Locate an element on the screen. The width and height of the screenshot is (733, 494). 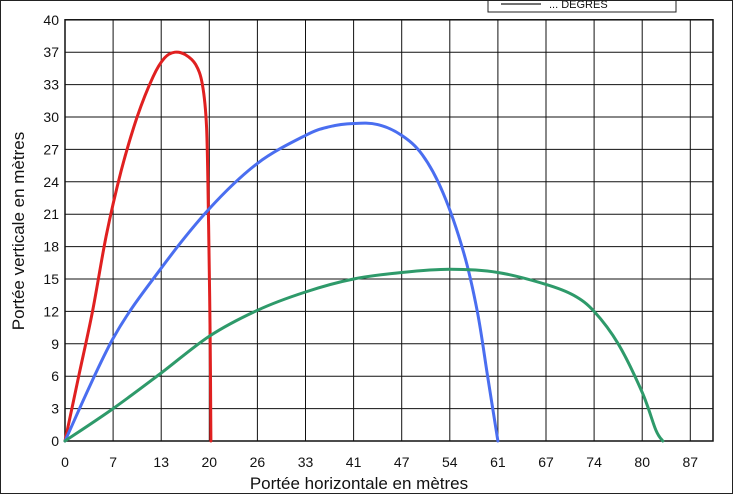
y-tick-label: 3 is located at coordinates (55, 409).